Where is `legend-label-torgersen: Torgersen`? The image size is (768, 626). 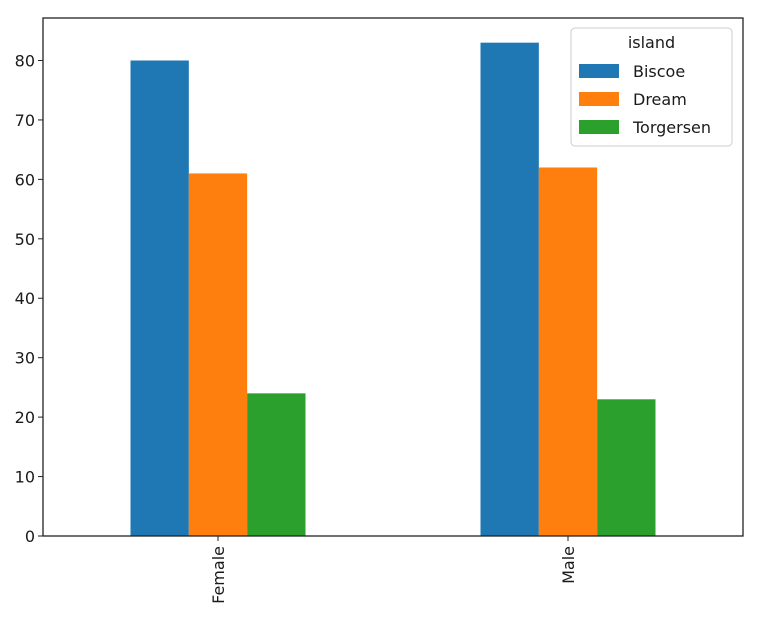
legend-label-torgersen: Torgersen is located at coordinates (671, 127).